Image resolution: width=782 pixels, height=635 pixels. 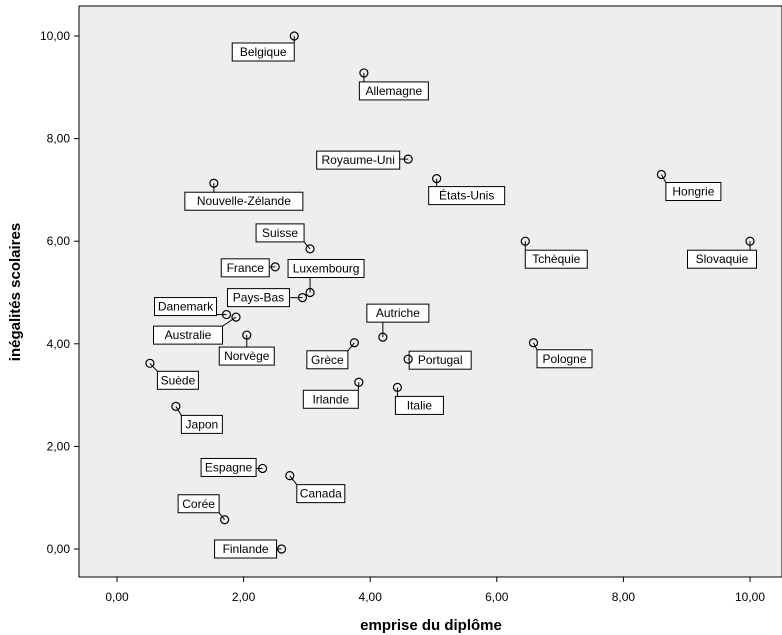 I want to click on point-label: Grèce, so click(x=327, y=360).